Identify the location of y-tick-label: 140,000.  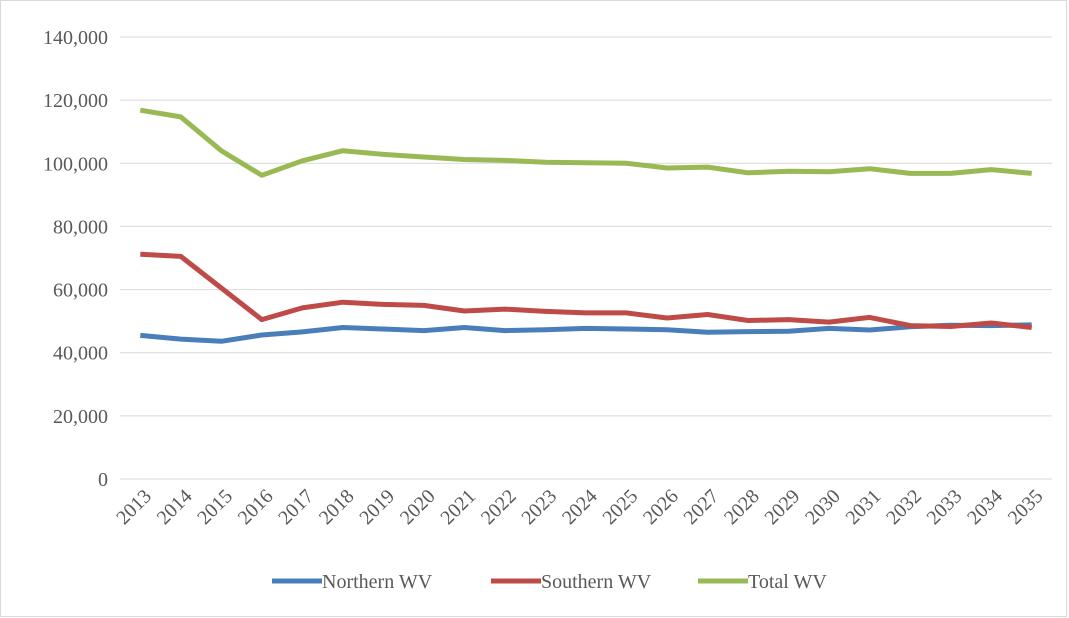
(75, 38).